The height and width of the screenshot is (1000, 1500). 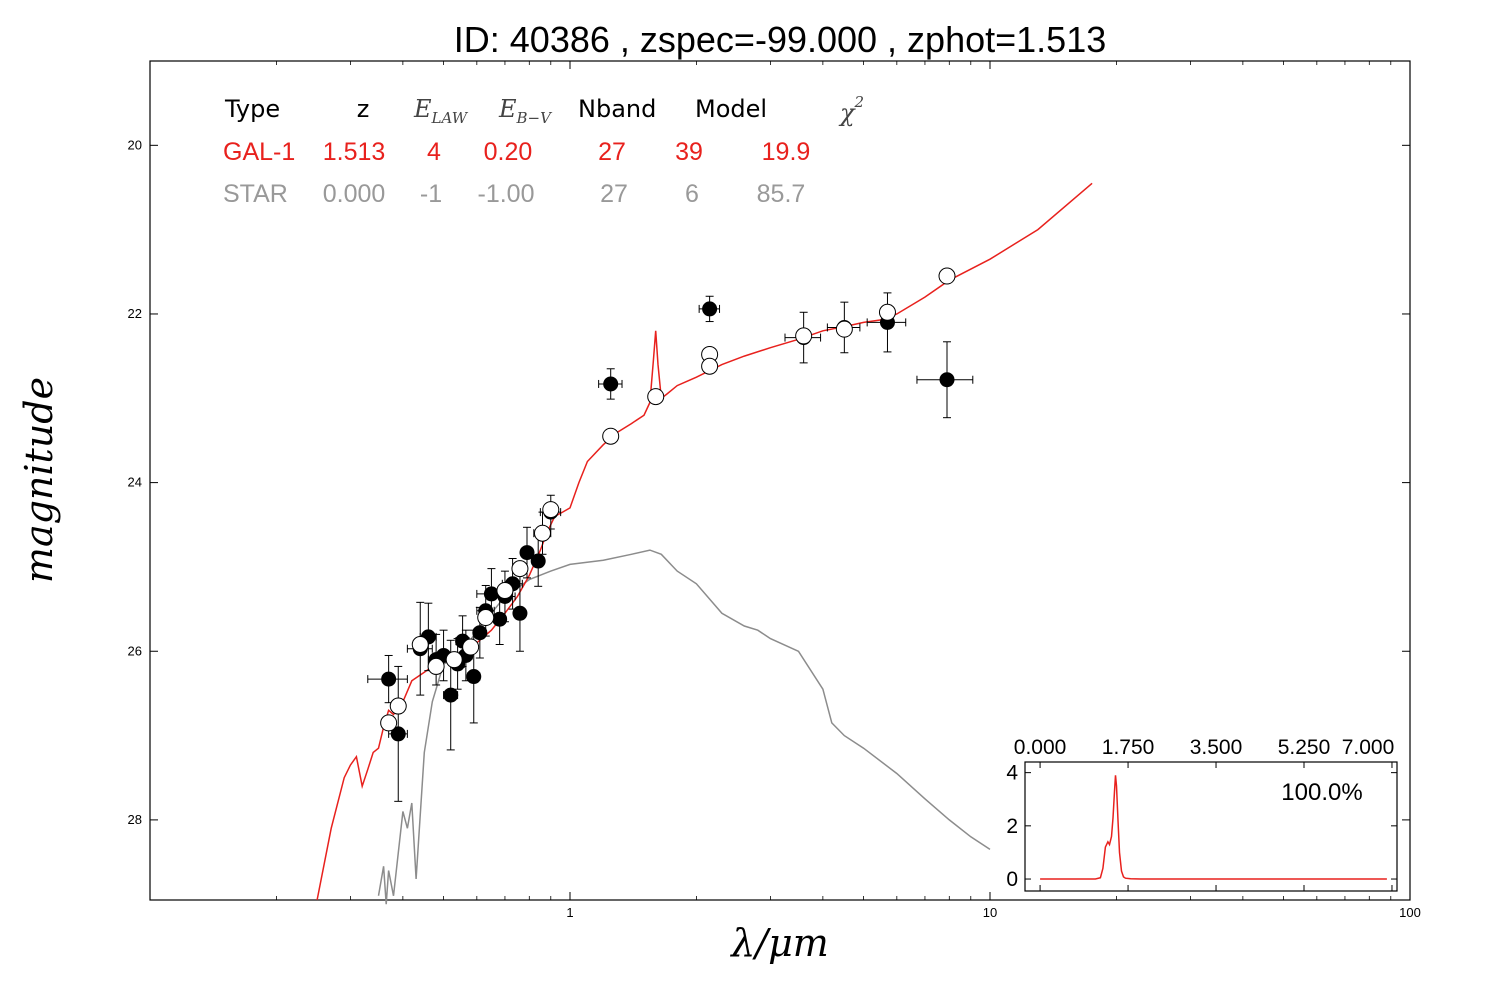 I want to click on gal-nband: 27, so click(x=612, y=152).